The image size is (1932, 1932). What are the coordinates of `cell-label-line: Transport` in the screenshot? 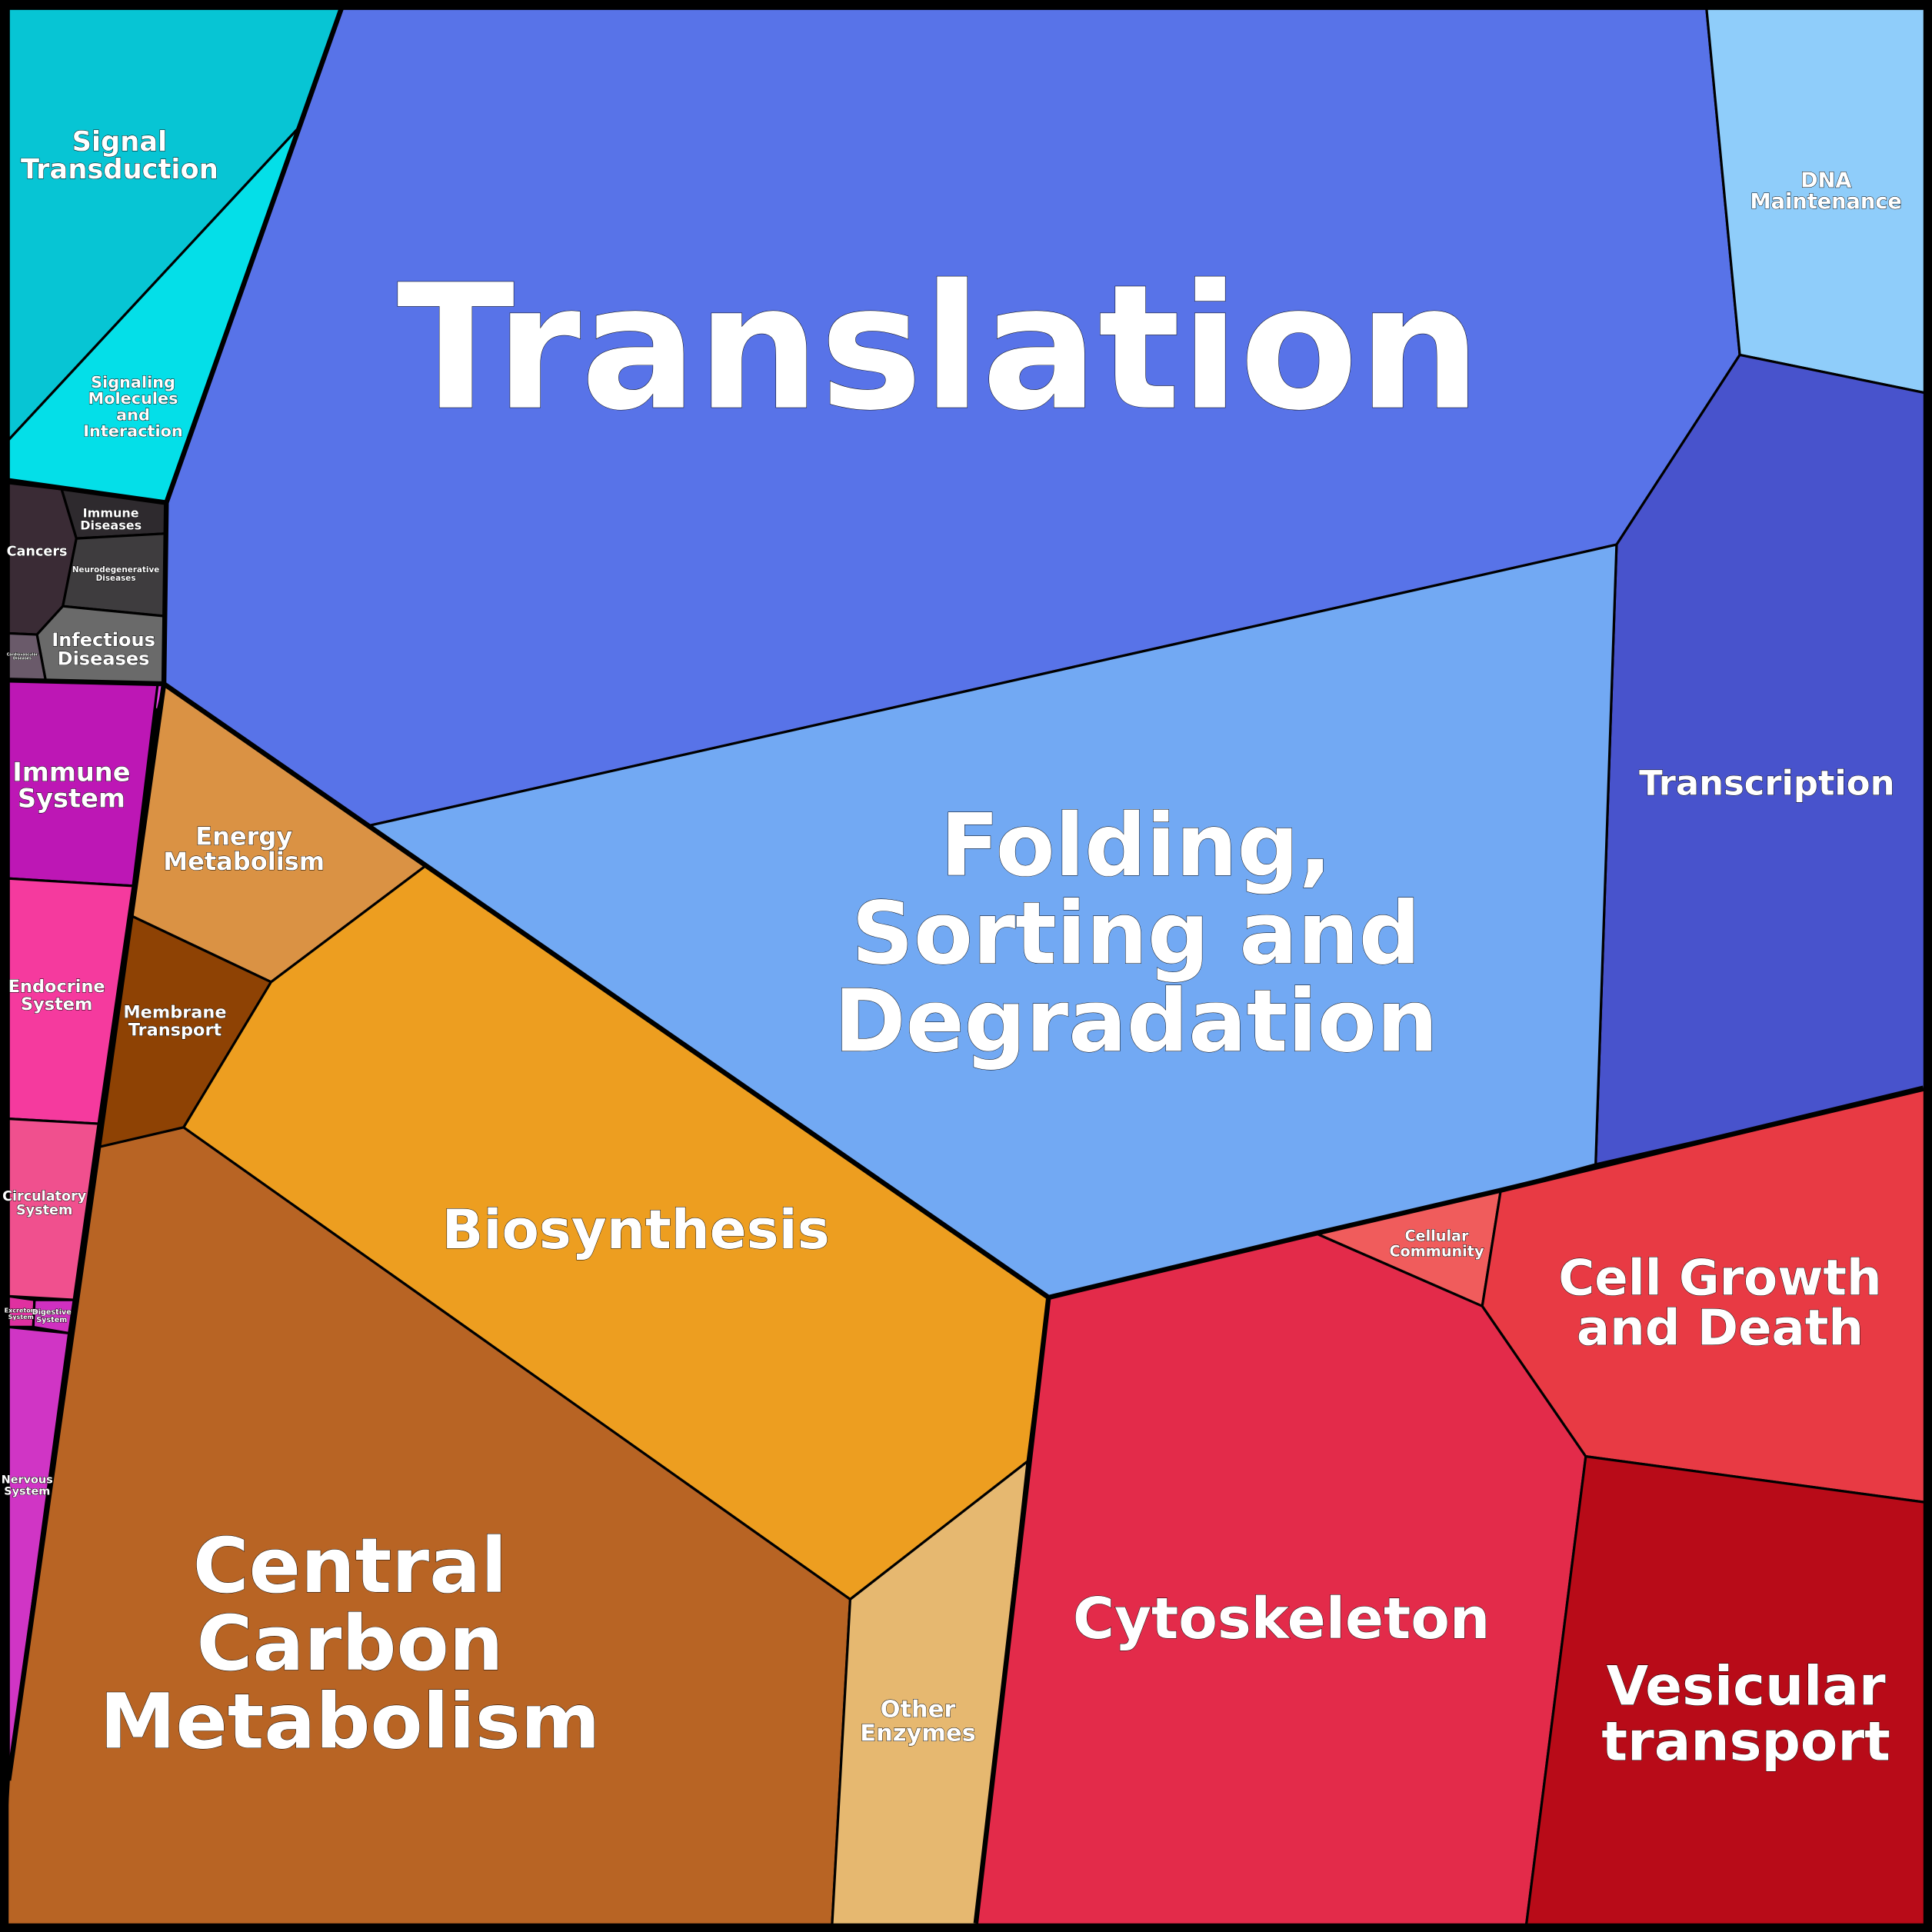 It's located at (175, 1031).